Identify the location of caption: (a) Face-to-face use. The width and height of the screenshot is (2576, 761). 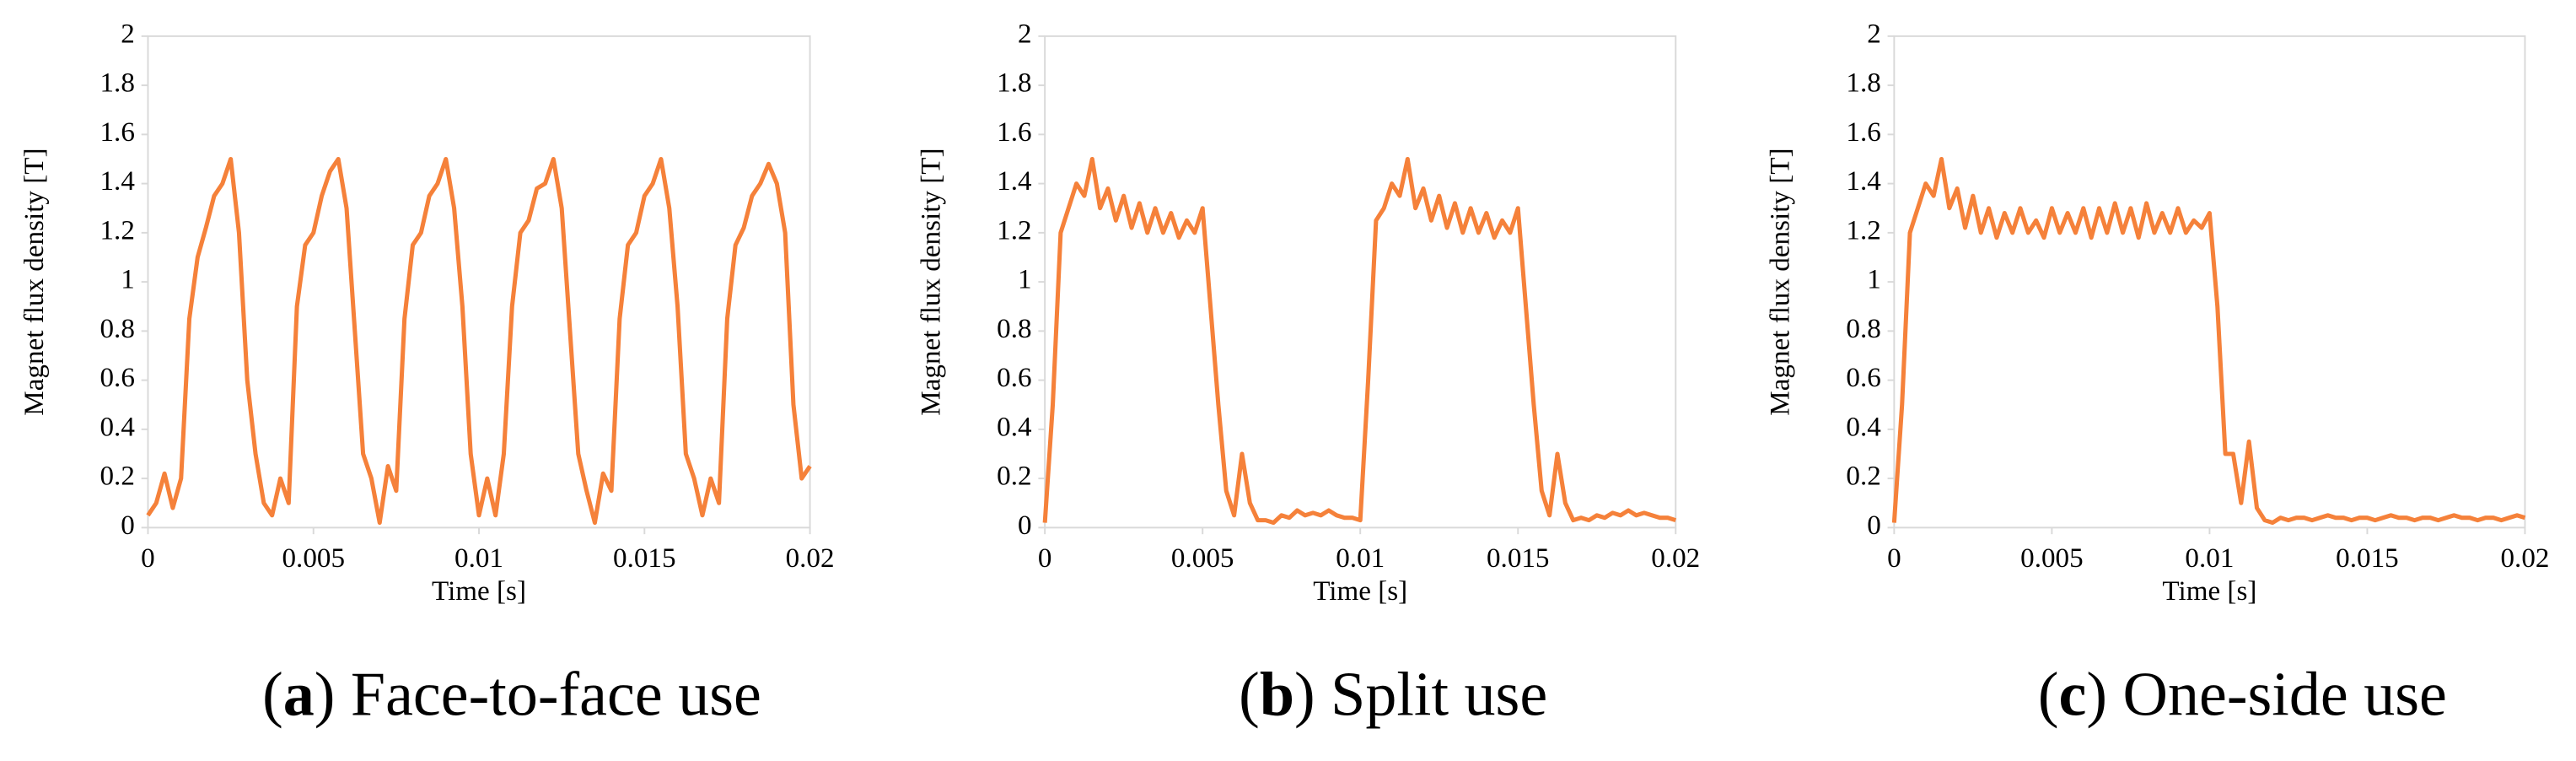
(512, 694).